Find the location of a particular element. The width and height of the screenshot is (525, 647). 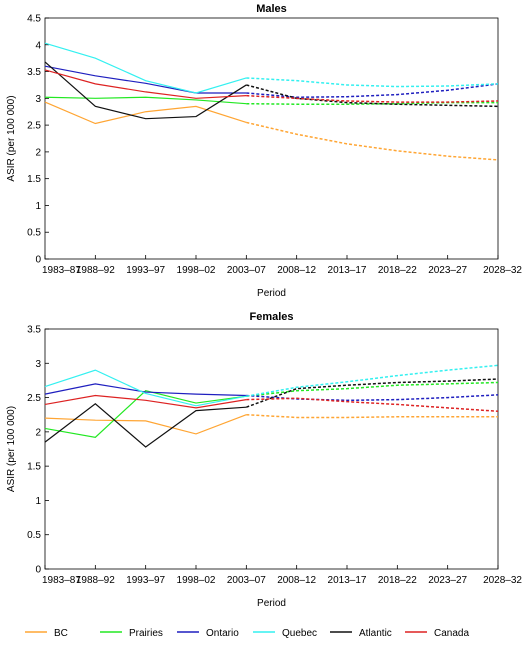

chart-title: Males is located at coordinates (271, 9).